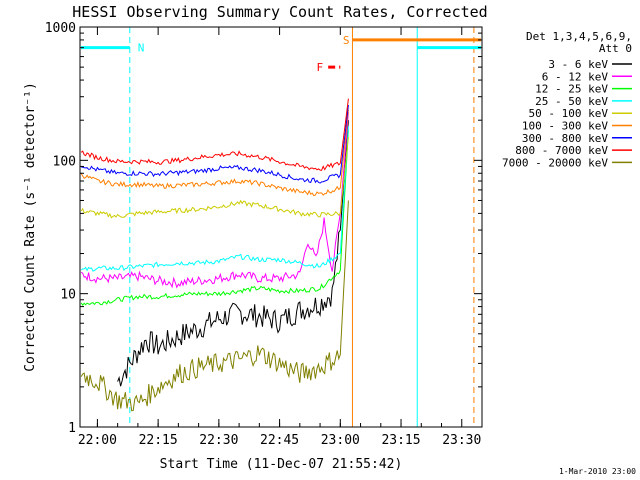 Image resolution: width=640 pixels, height=480 pixels. I want to click on x-tick-label: 22:00, so click(97, 440).